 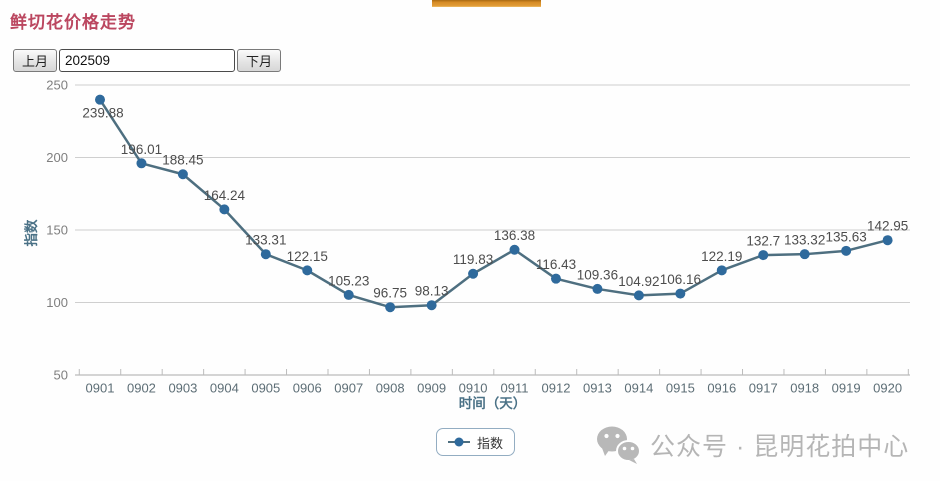 I want to click on svg-text: 0913, so click(x=597, y=388).